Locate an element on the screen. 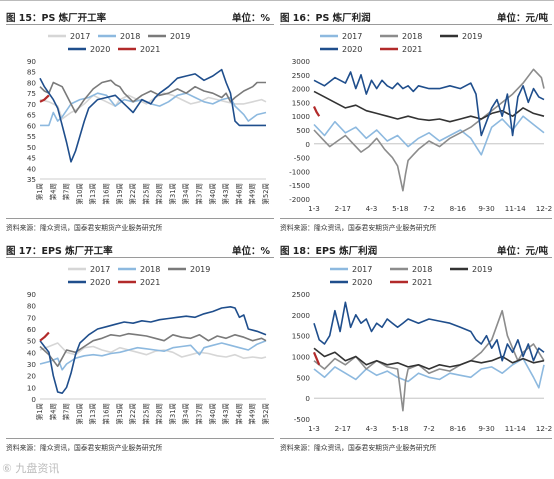 Image resolution: width=554 pixels, height=479 pixels. y-tick-label: -500 is located at coordinates (302, 419).